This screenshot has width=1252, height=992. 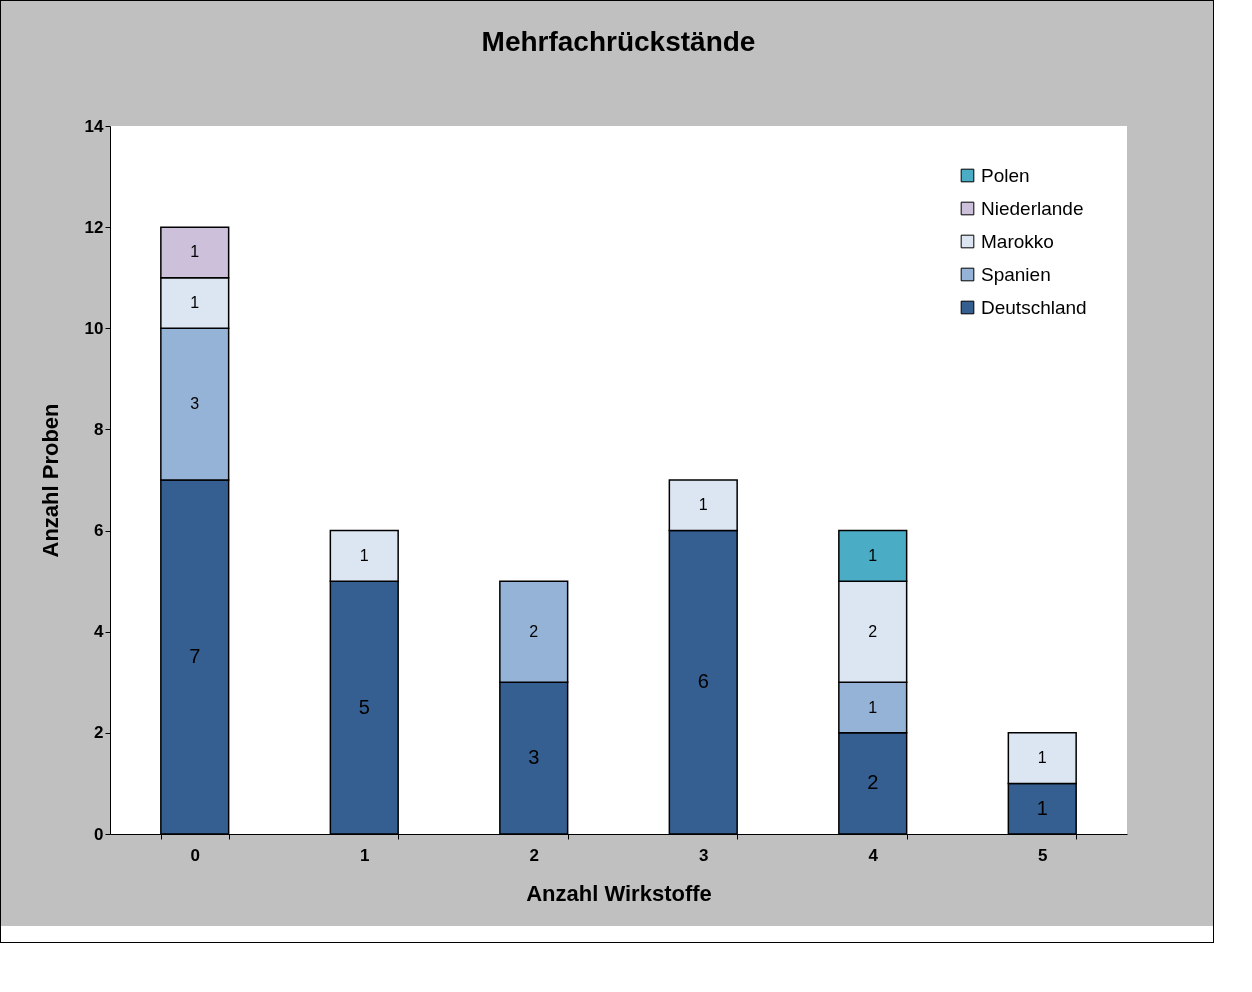 What do you see at coordinates (365, 855) in the screenshot?
I see `x-tick-label: 1` at bounding box center [365, 855].